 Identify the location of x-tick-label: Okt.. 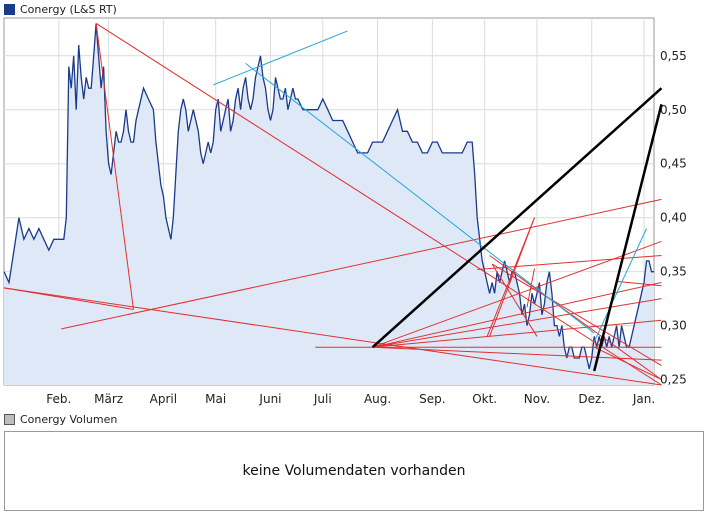
(484, 399).